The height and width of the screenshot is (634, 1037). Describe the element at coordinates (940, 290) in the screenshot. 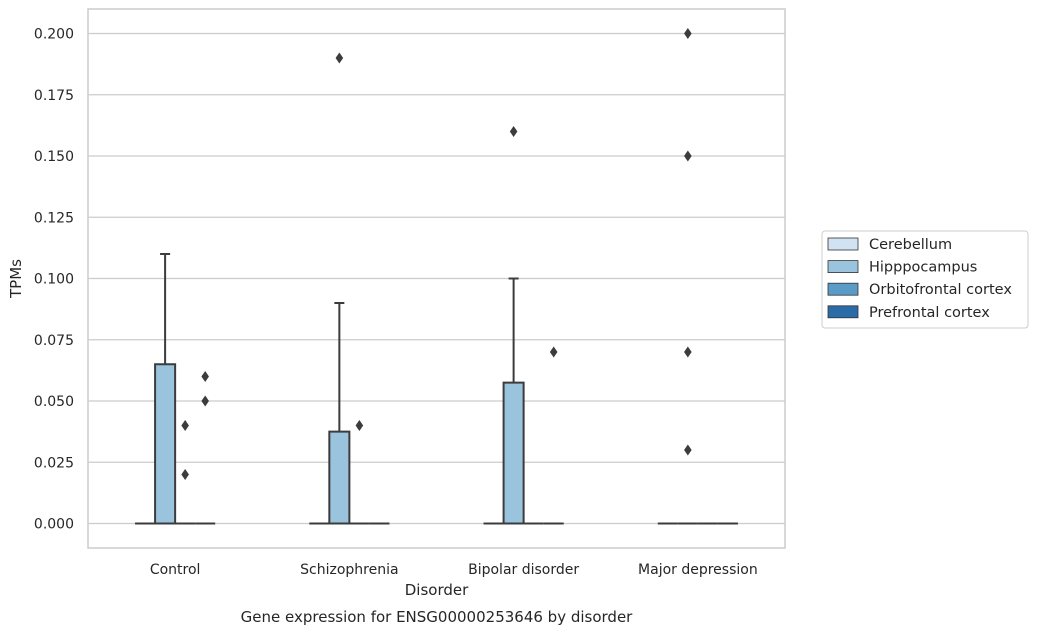

I see `legend-label: Orbitofrontal cortex` at that location.